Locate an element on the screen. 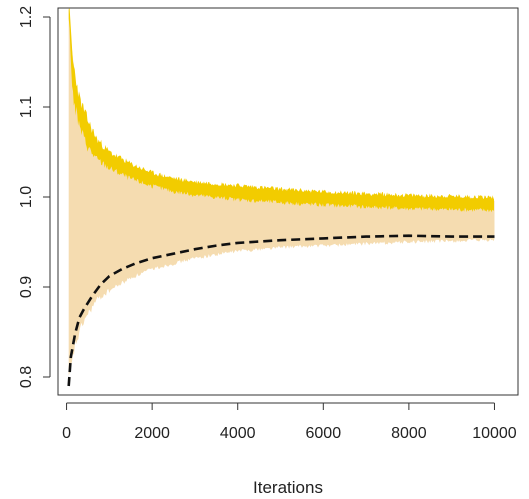 This screenshot has width=529, height=499. x-tick-label: 8000 is located at coordinates (409, 433).